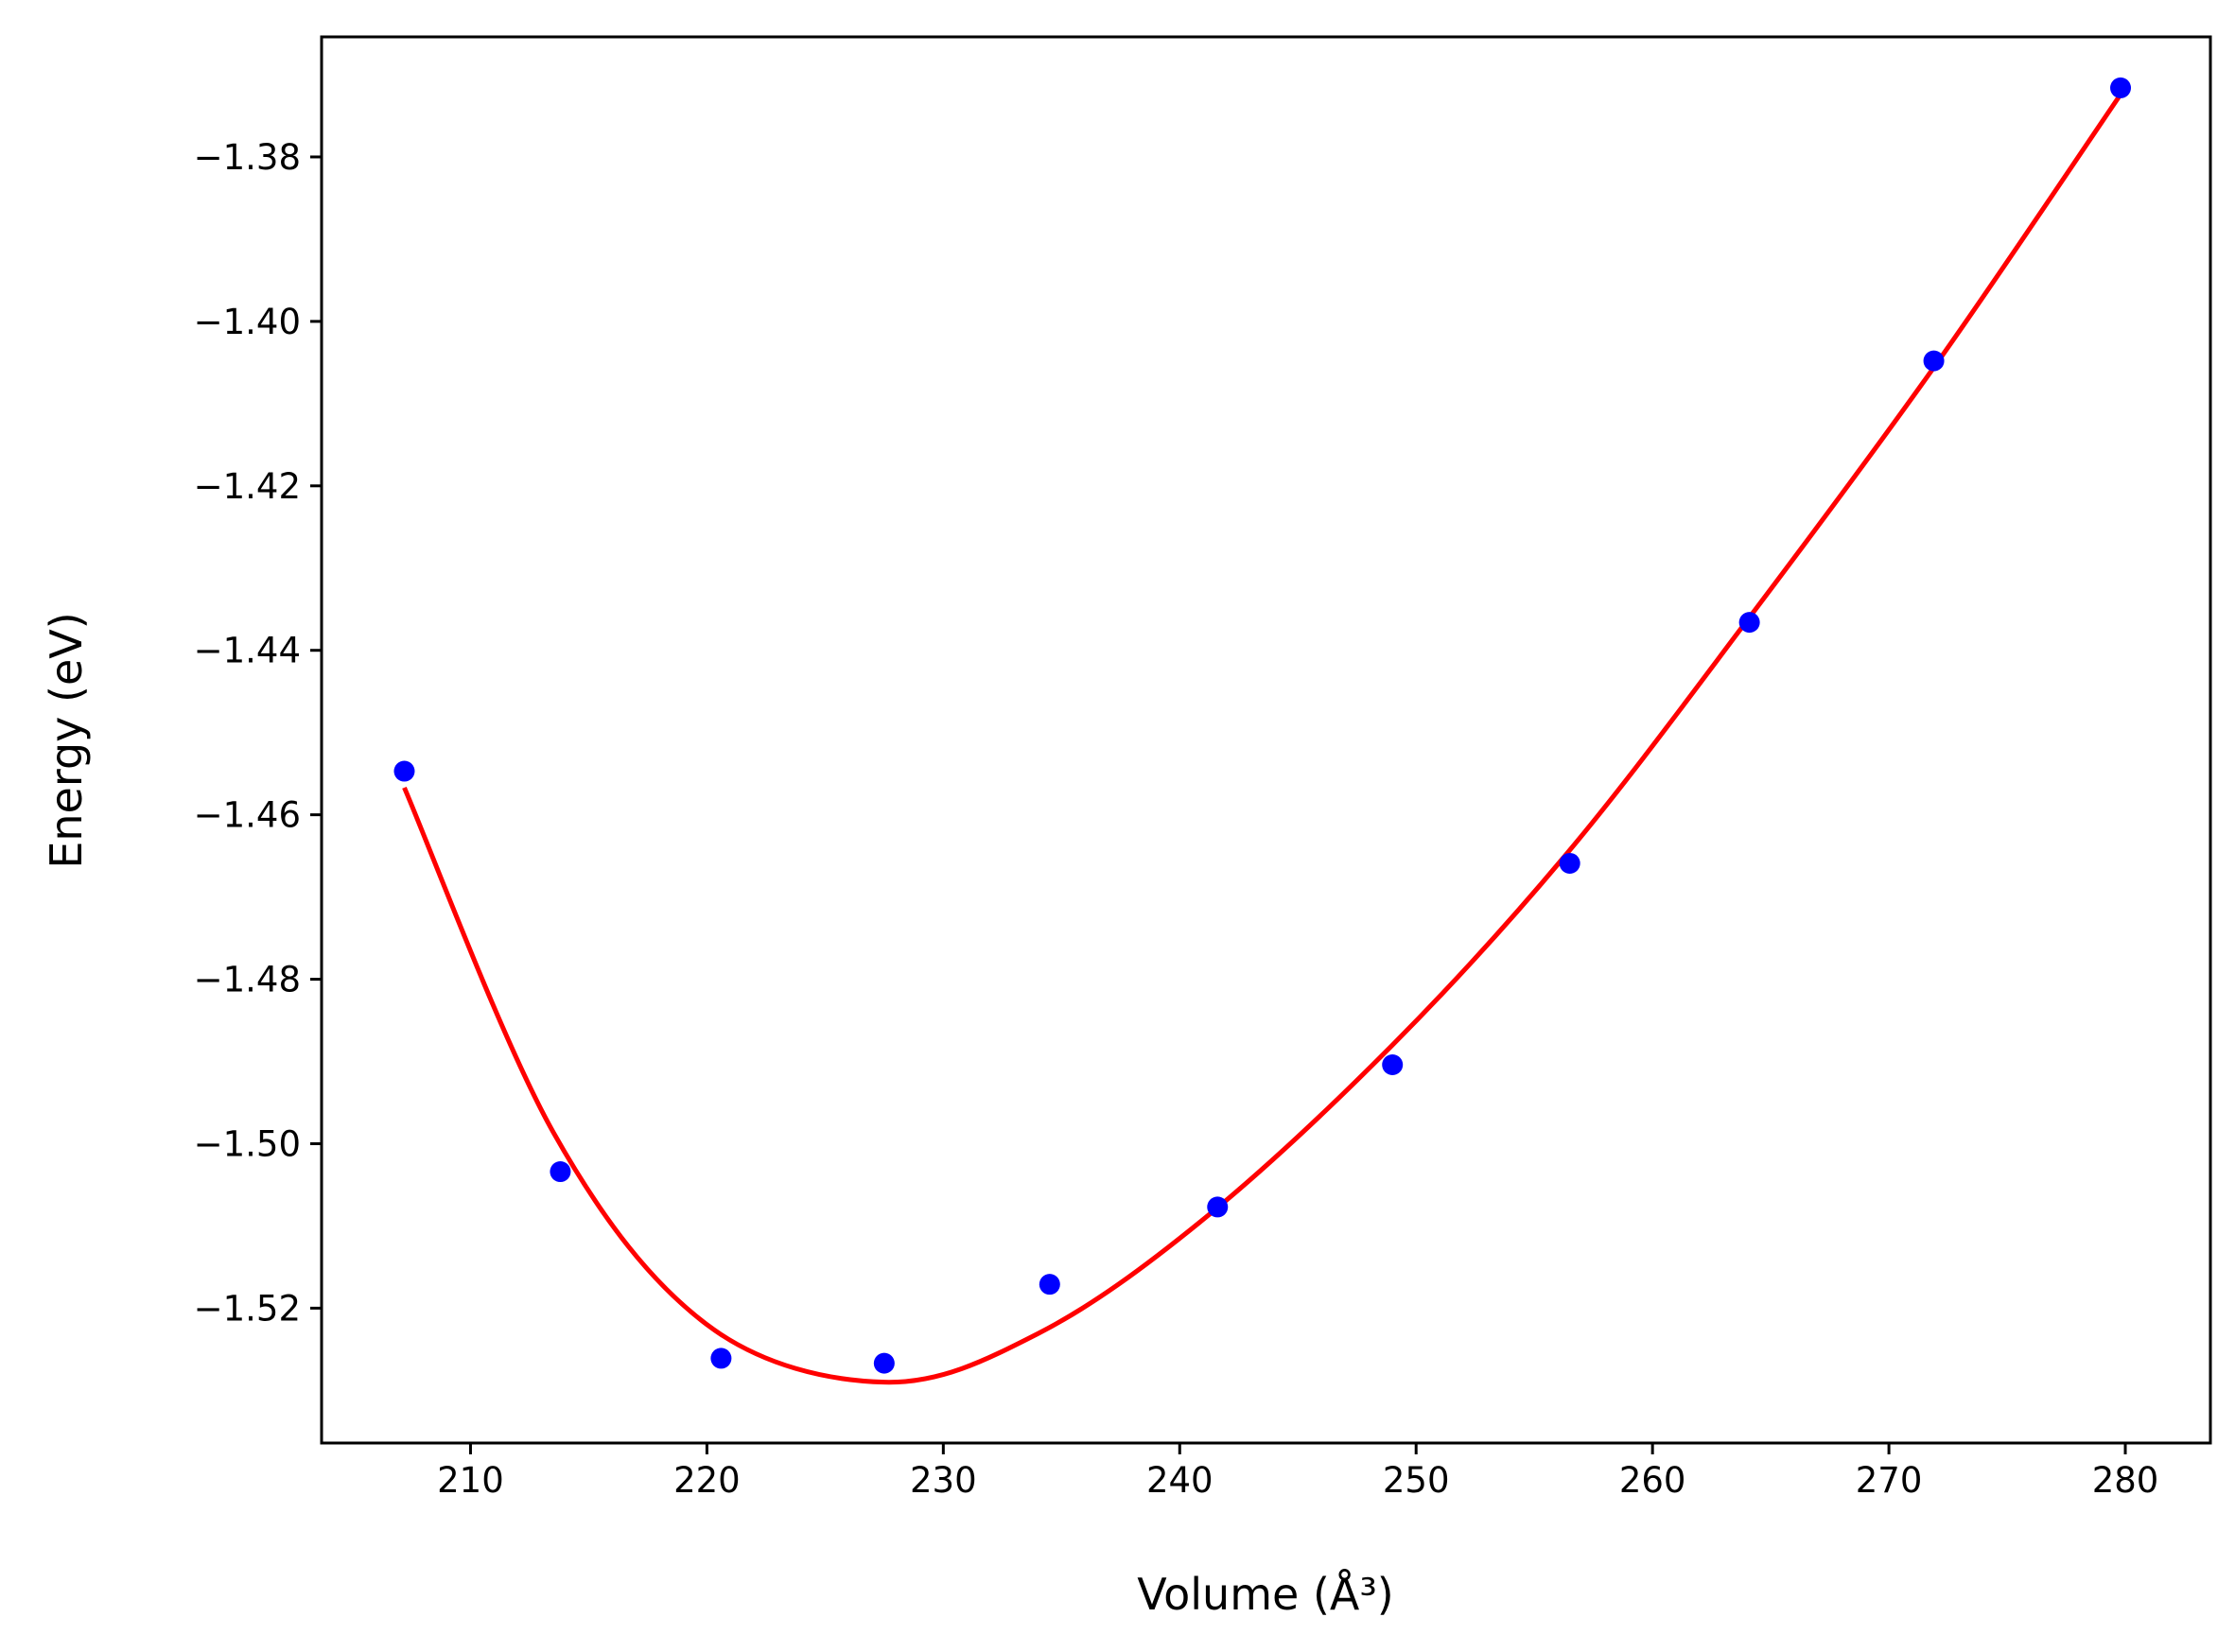 The width and height of the screenshot is (2235, 1652). I want to click on y-tick-label: −1.40, so click(247, 322).